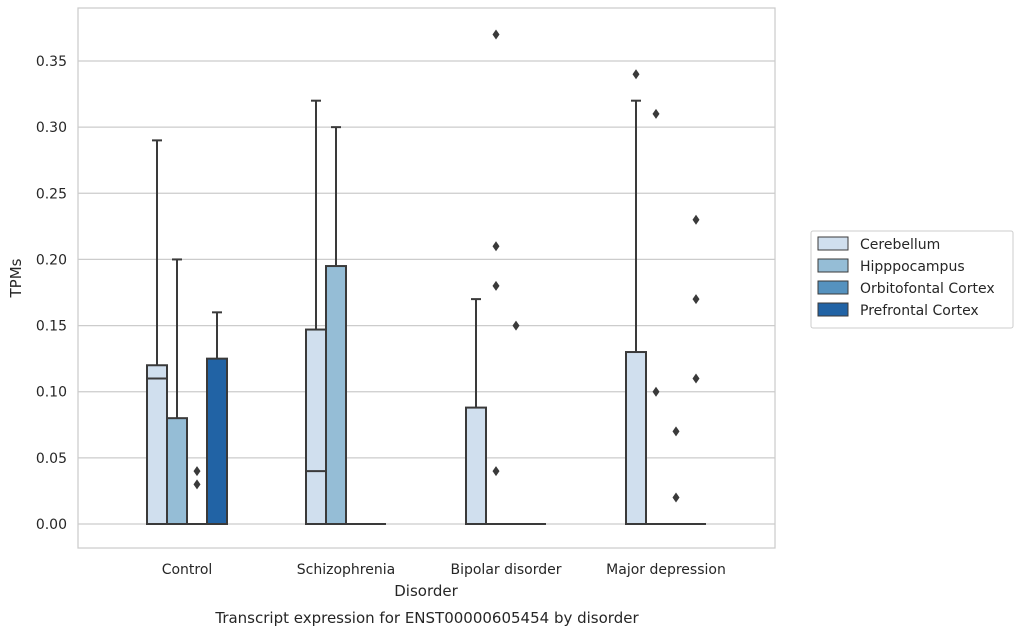 This screenshot has width=1023, height=634. What do you see at coordinates (51, 293) in the screenshot?
I see `y-tick-labels: 0.00 0.05 0.10 0.15 0.20 0.25 0.30 0.35` at bounding box center [51, 293].